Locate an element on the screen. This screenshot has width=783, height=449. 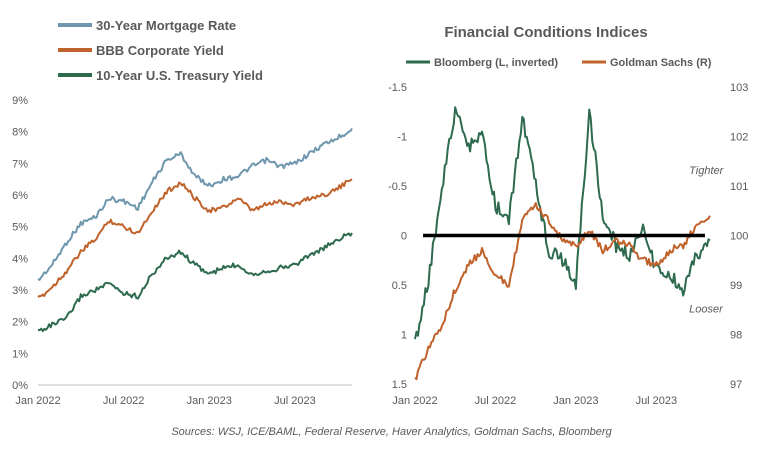
right-chart-title: Financial Conditions Indices is located at coordinates (545, 32).